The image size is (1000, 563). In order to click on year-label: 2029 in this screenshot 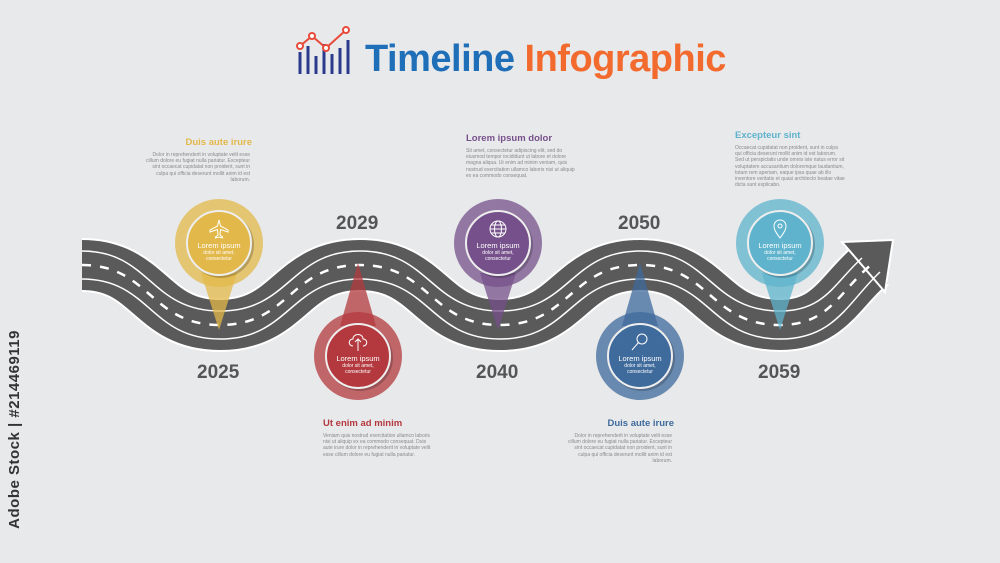, I will do `click(357, 223)`.